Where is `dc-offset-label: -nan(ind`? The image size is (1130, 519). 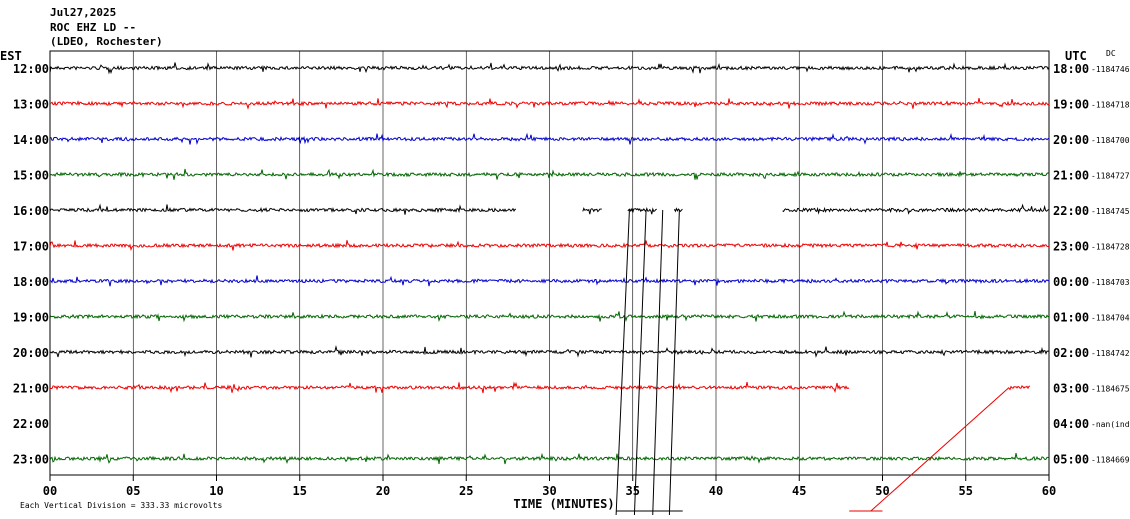
dc-offset-label: -nan(ind is located at coordinates (1110, 424).